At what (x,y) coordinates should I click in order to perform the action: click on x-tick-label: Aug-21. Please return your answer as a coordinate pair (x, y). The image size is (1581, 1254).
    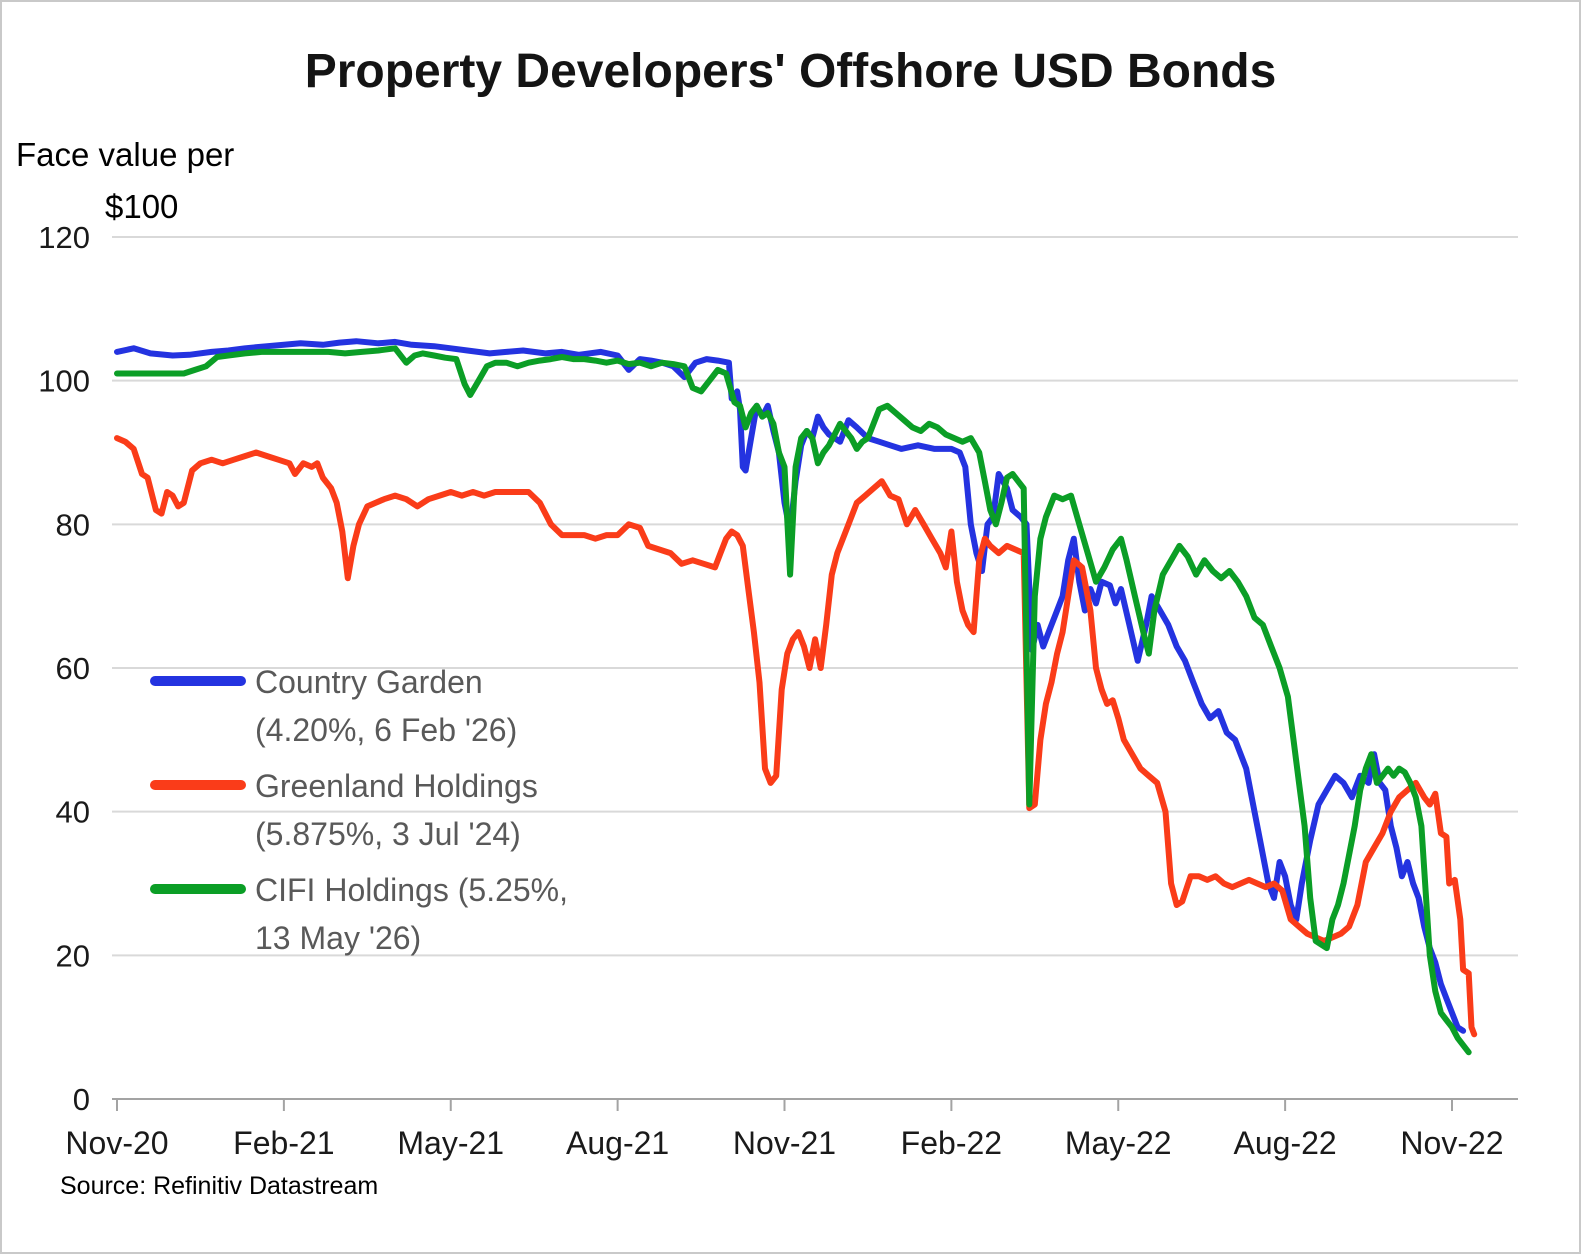
    Looking at the image, I should click on (617, 1143).